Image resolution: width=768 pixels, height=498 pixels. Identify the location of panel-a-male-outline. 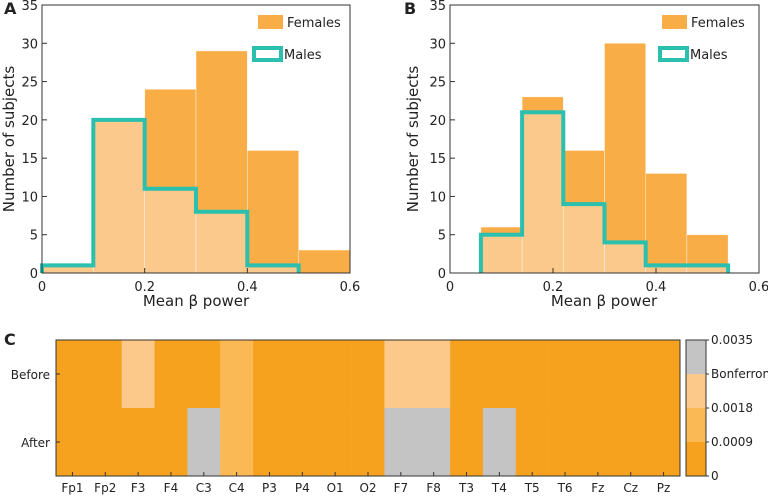
(170, 195).